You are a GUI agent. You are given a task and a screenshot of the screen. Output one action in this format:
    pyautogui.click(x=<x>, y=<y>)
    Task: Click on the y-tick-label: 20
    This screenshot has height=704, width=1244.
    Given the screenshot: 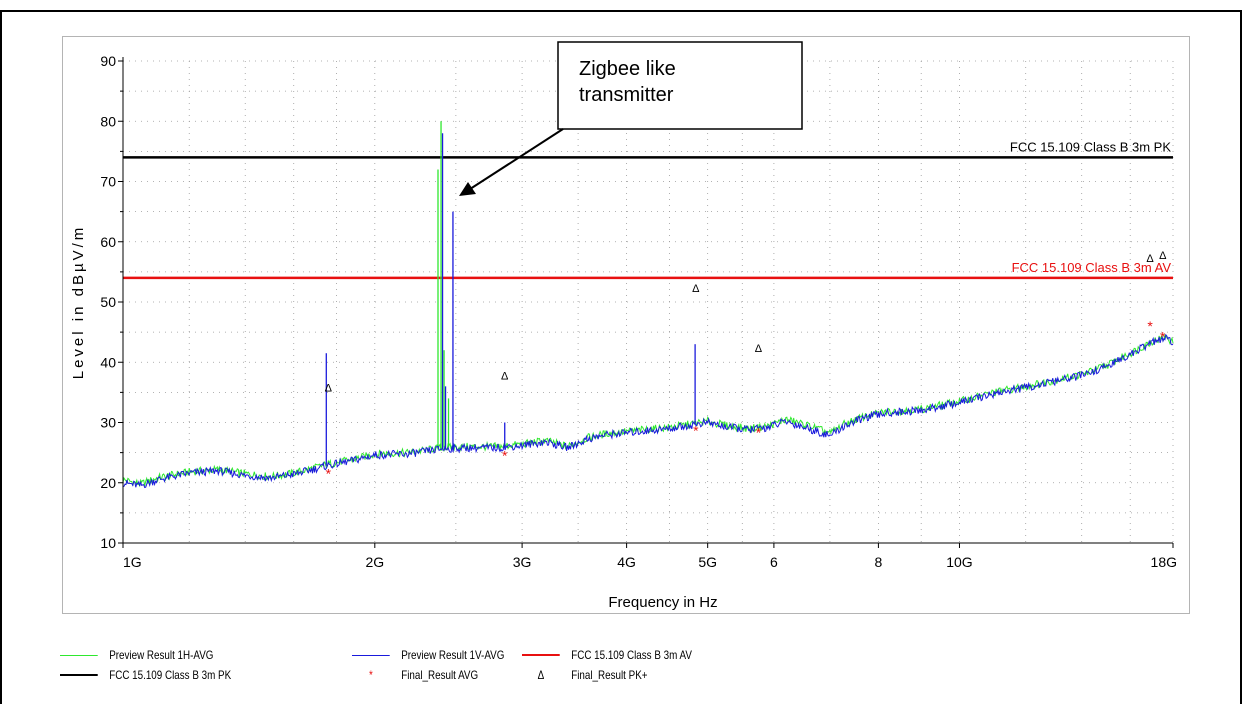 What is the action you would take?
    pyautogui.click(x=108, y=483)
    